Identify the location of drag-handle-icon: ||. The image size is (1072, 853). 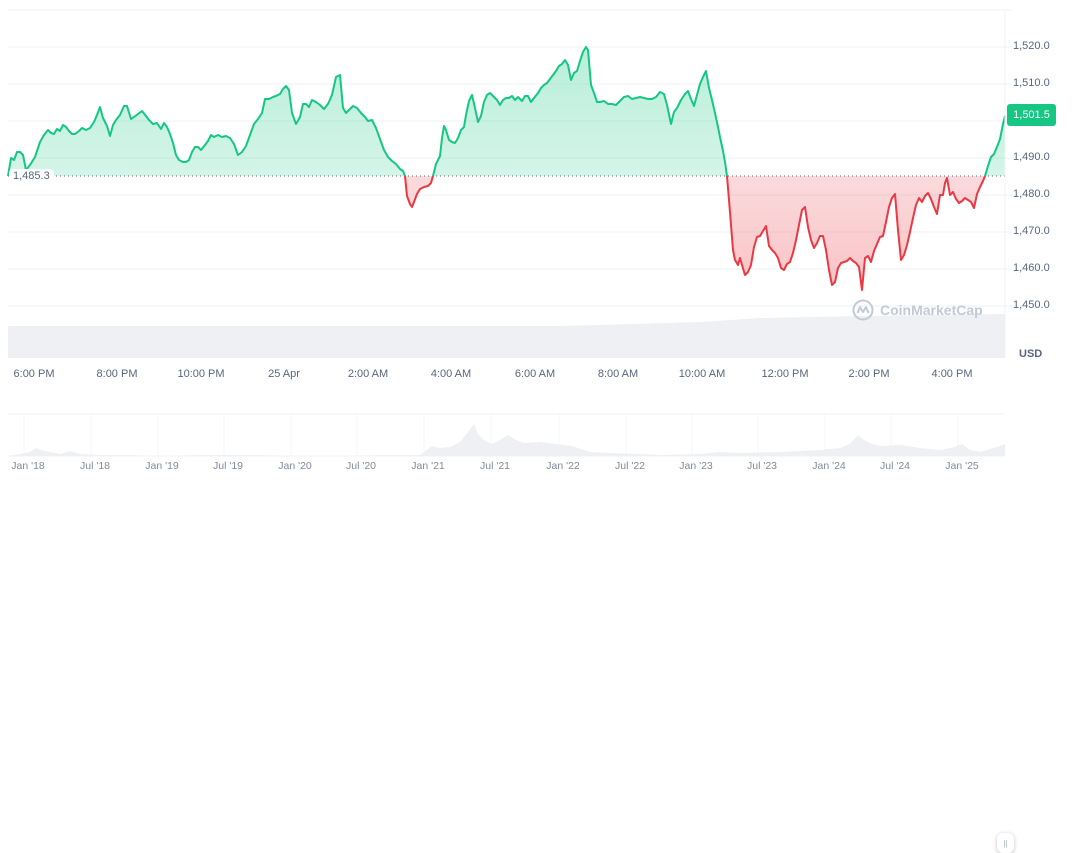
(1005, 843).